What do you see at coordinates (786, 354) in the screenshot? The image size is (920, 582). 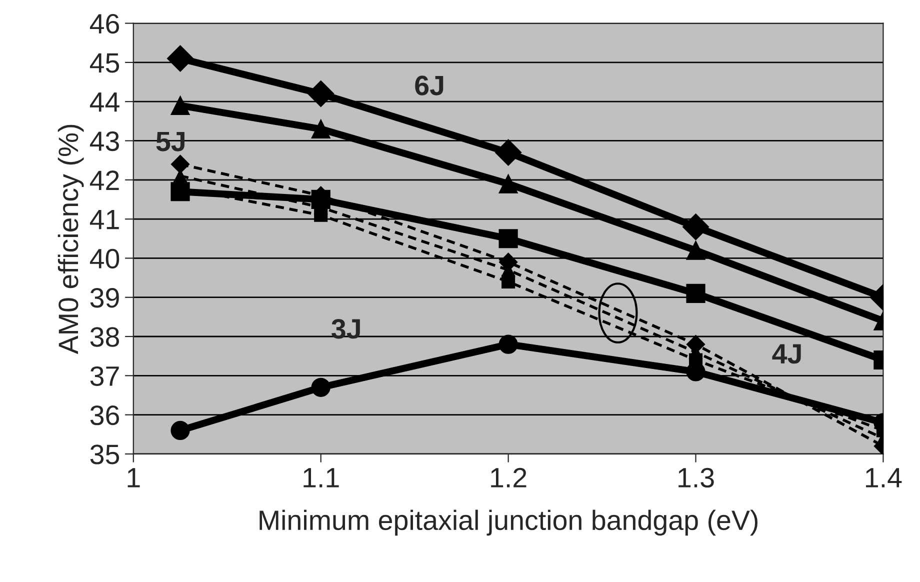 I see `annotation: 4J` at bounding box center [786, 354].